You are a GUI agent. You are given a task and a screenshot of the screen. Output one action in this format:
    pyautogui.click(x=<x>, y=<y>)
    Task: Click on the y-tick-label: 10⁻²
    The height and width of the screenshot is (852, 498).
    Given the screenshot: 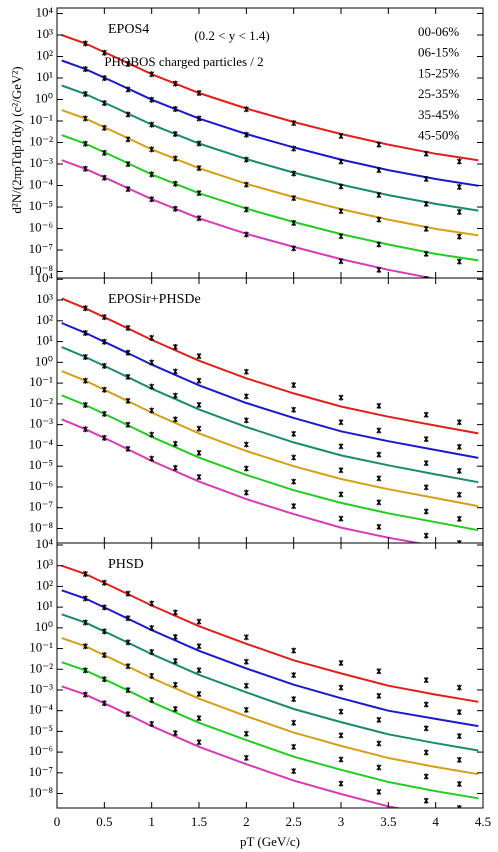 What is the action you would take?
    pyautogui.click(x=41, y=402)
    